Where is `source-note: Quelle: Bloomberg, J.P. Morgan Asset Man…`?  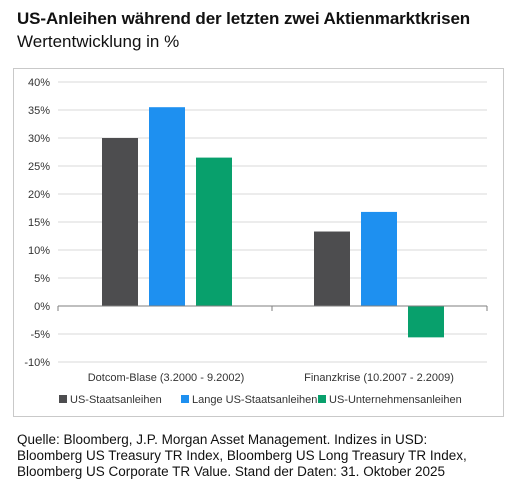
source-note: Quelle: Bloomberg, J.P. Morgan Asset Man… is located at coordinates (242, 456).